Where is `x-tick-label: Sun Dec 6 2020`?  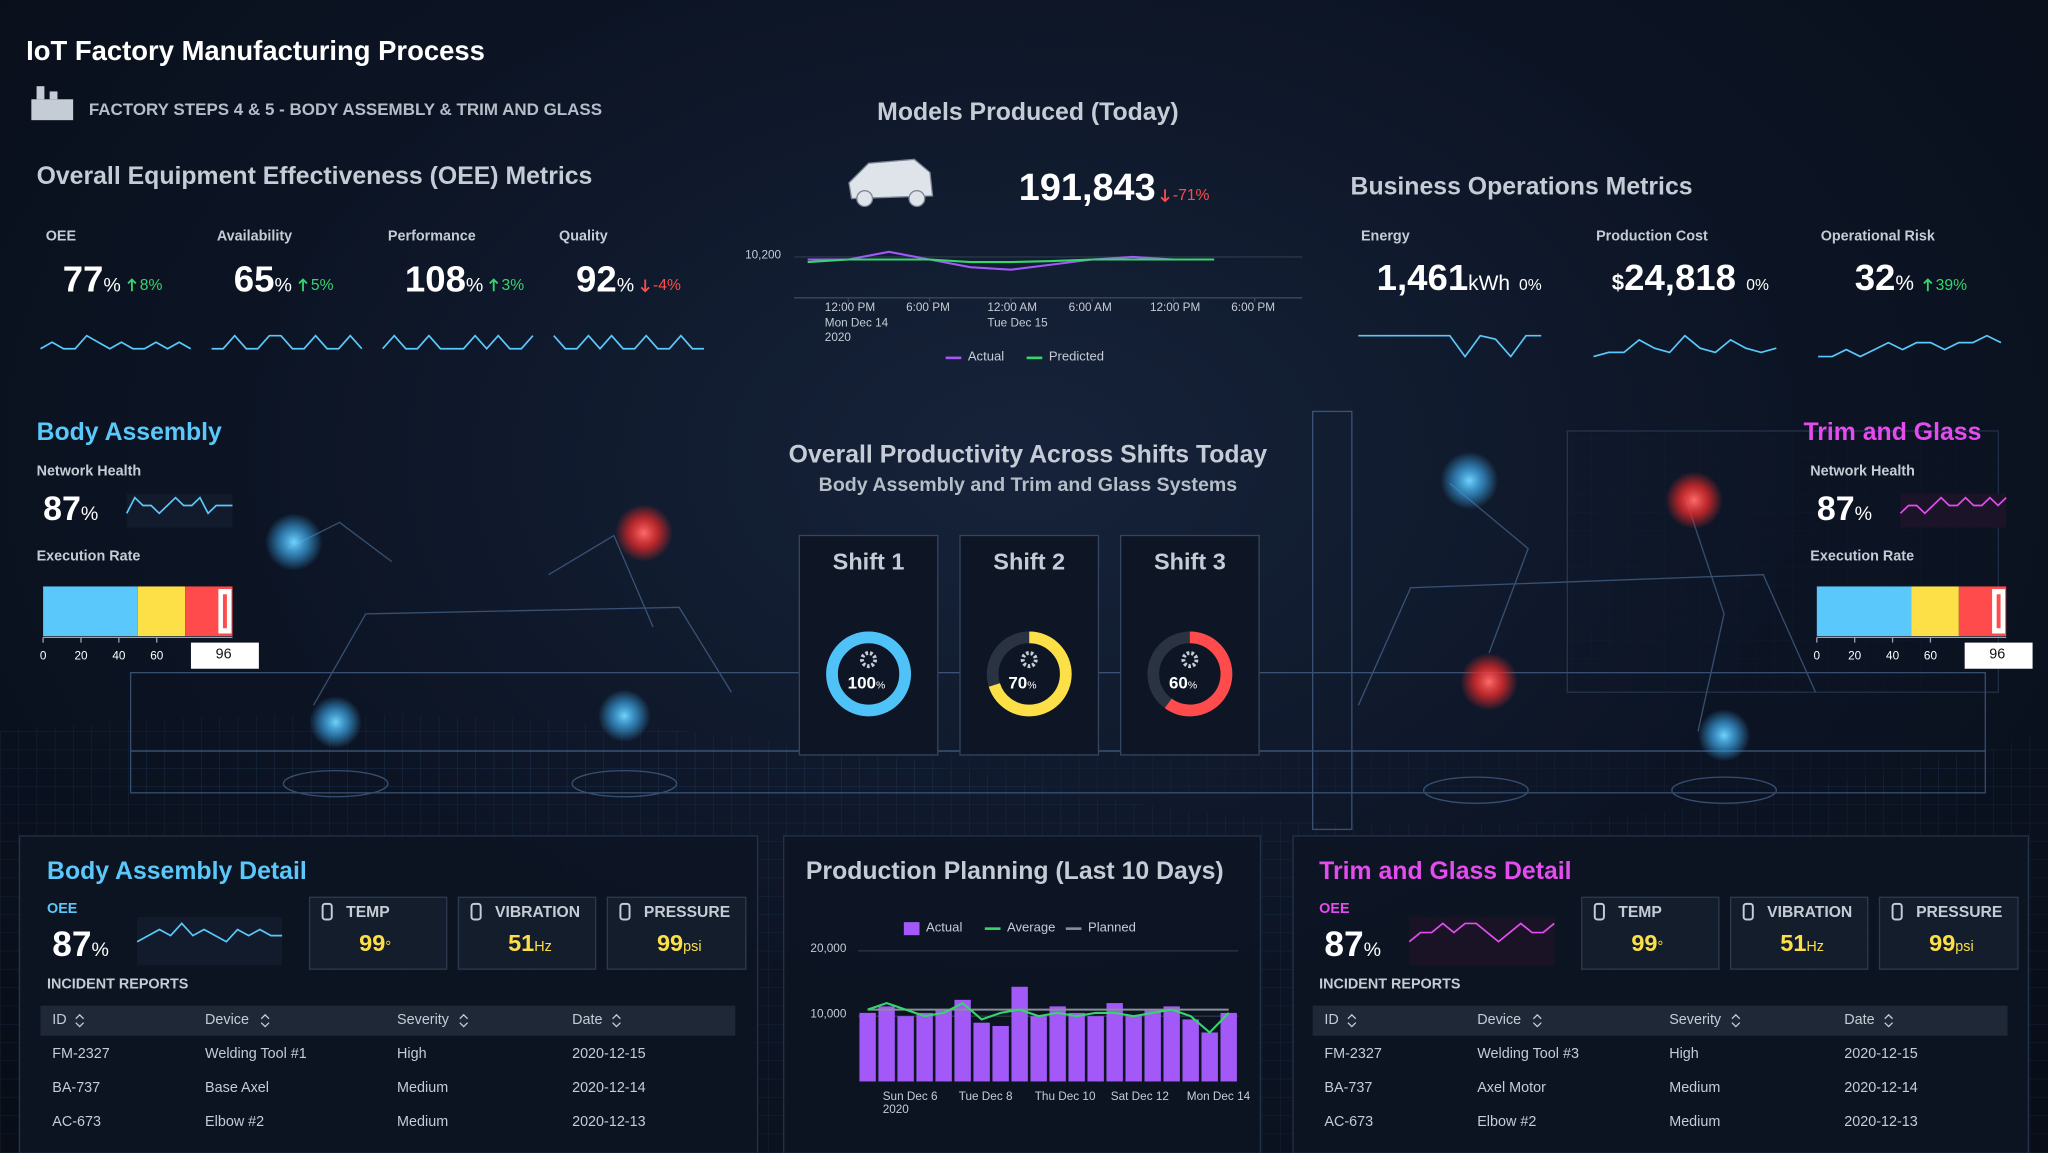
x-tick-label: Sun Dec 6 2020 is located at coordinates (910, 1102).